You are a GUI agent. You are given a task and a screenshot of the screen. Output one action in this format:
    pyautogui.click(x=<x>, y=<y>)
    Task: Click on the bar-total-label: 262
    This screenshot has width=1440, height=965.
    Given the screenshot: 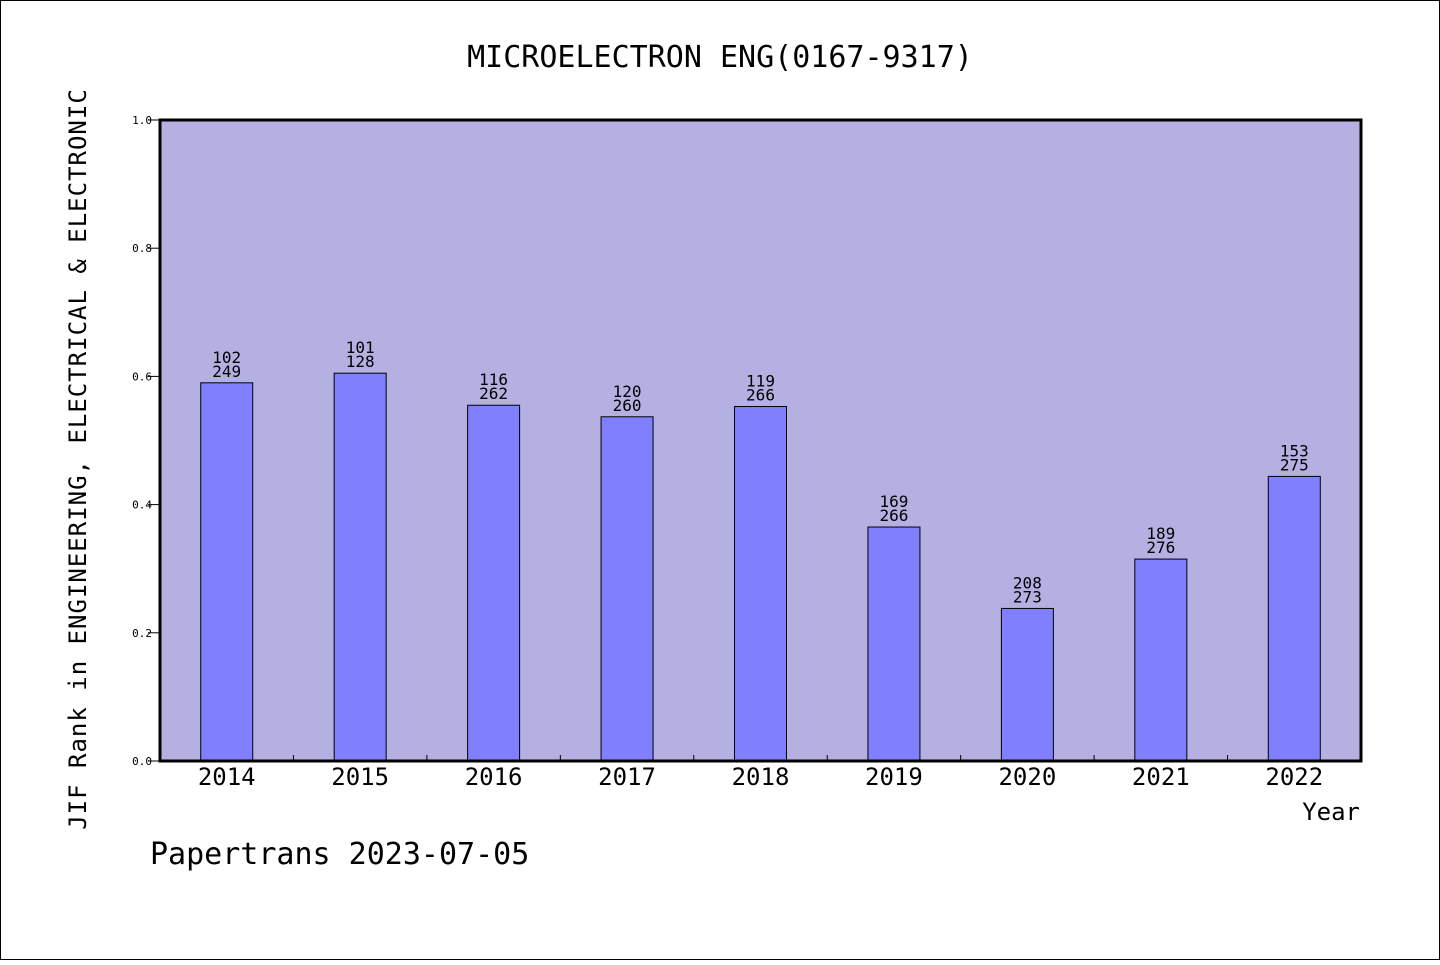 What is the action you would take?
    pyautogui.click(x=493, y=393)
    